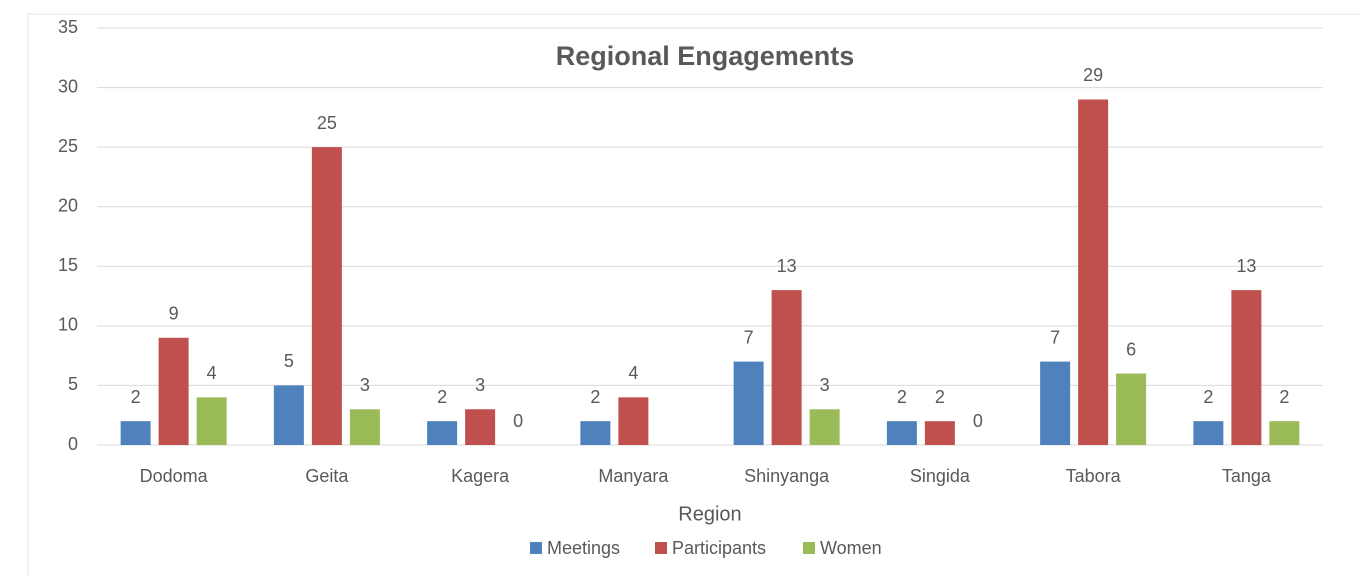 The width and height of the screenshot is (1359, 577). Describe the element at coordinates (174, 476) in the screenshot. I see `x-tick-label: Dodoma` at that location.